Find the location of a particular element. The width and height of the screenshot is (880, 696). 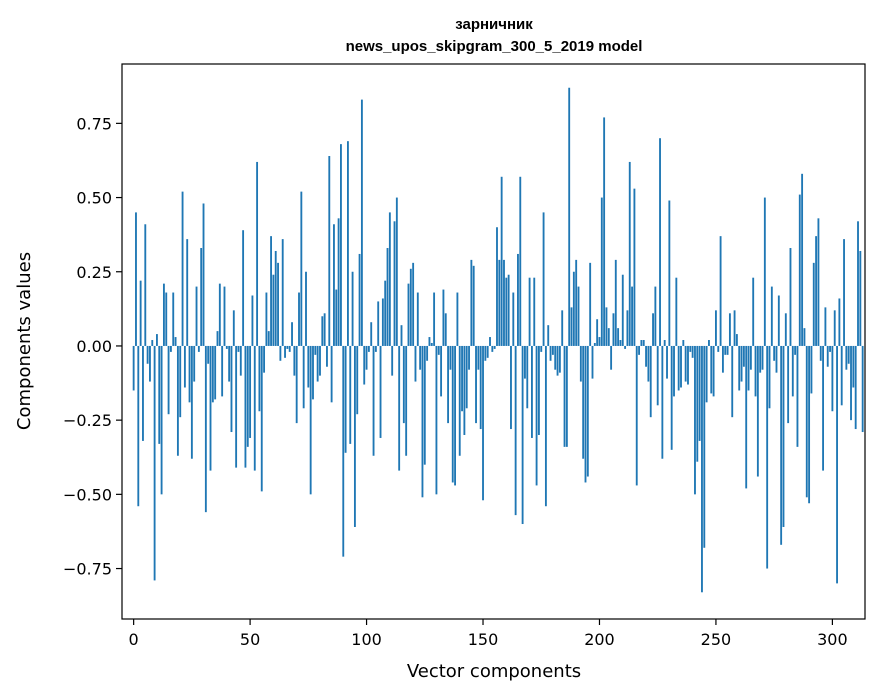

x-tick-label: 250 is located at coordinates (716, 639).